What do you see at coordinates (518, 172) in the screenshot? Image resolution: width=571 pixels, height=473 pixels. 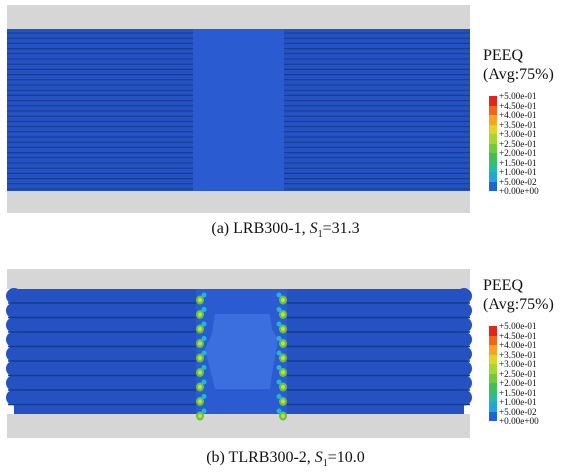 I see `legend-a-label: +1.00e-01` at bounding box center [518, 172].